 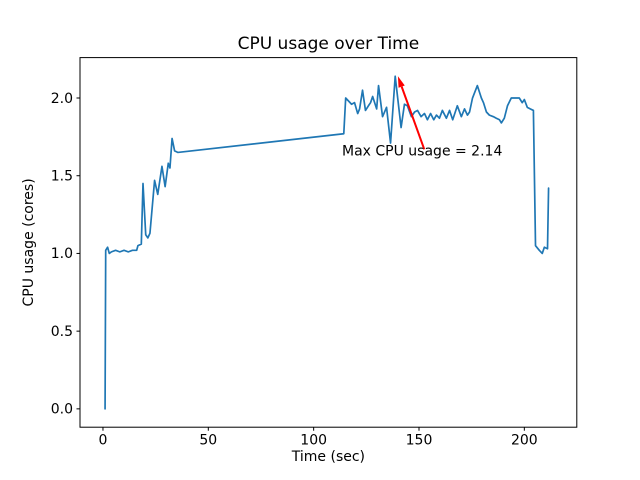 What do you see at coordinates (62, 410) in the screenshot?
I see `y-tick-label: 0.0` at bounding box center [62, 410].